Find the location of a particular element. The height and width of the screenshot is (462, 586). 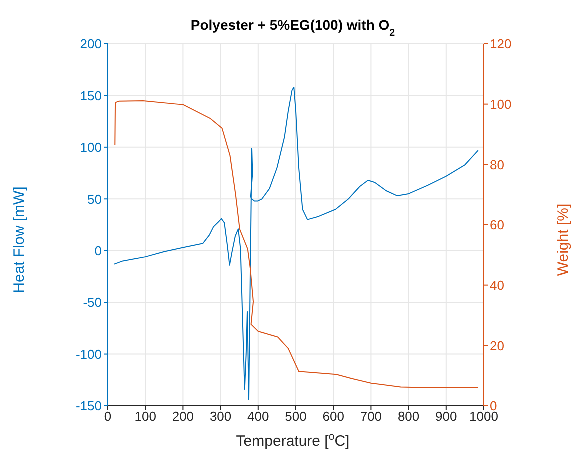

y-tick-label: 200 is located at coordinates (91, 44).